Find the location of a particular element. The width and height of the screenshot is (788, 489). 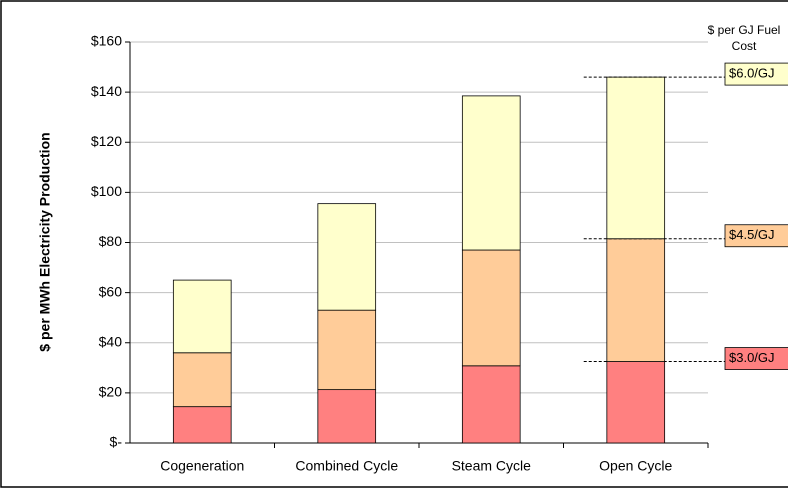

legend-label: $6.0/GJ is located at coordinates (752, 73).